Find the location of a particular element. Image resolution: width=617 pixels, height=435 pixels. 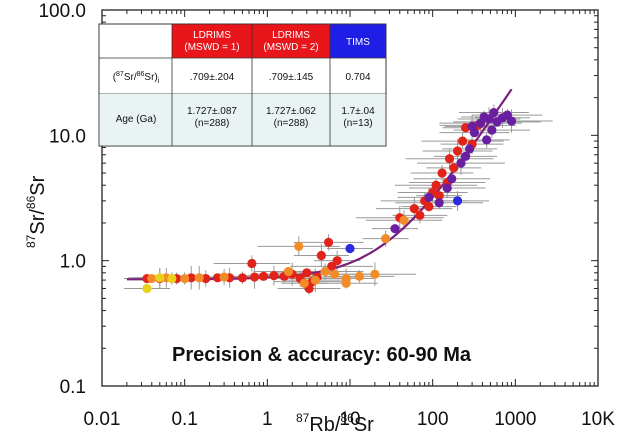

header-cell-tims is located at coordinates (358, 41).